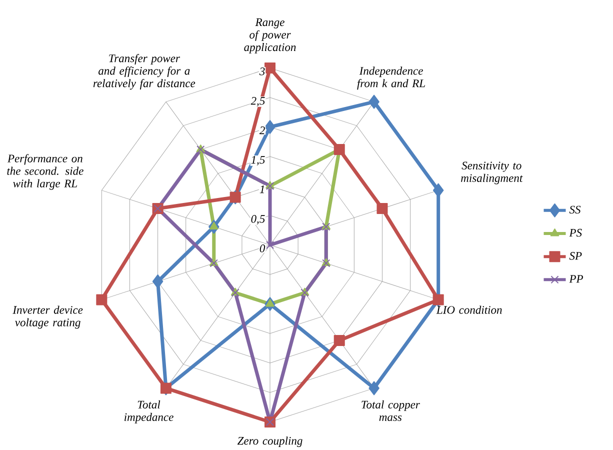 The image size is (613, 450). What do you see at coordinates (258, 219) in the screenshot?
I see `y-tick-label: 0,5` at bounding box center [258, 219].